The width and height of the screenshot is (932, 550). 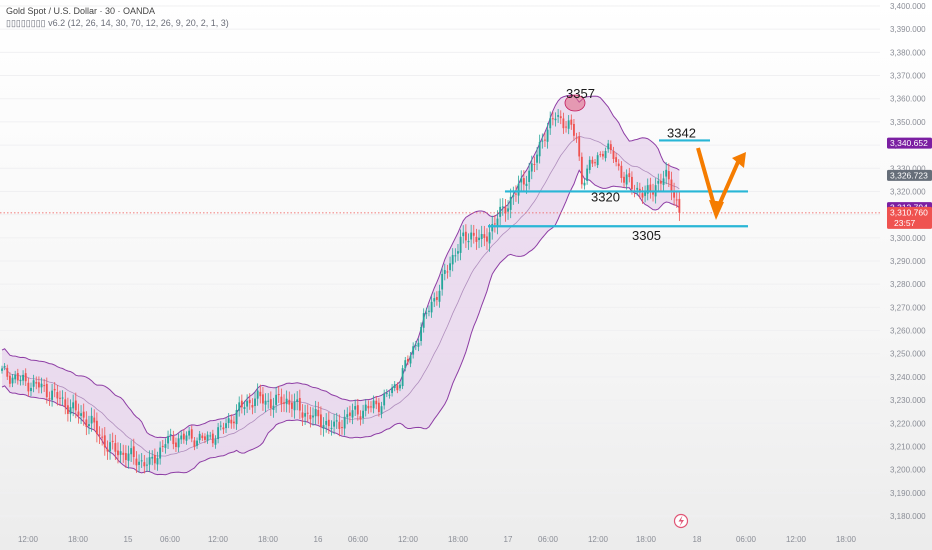 I want to click on replay-icon, so click(x=681, y=521).